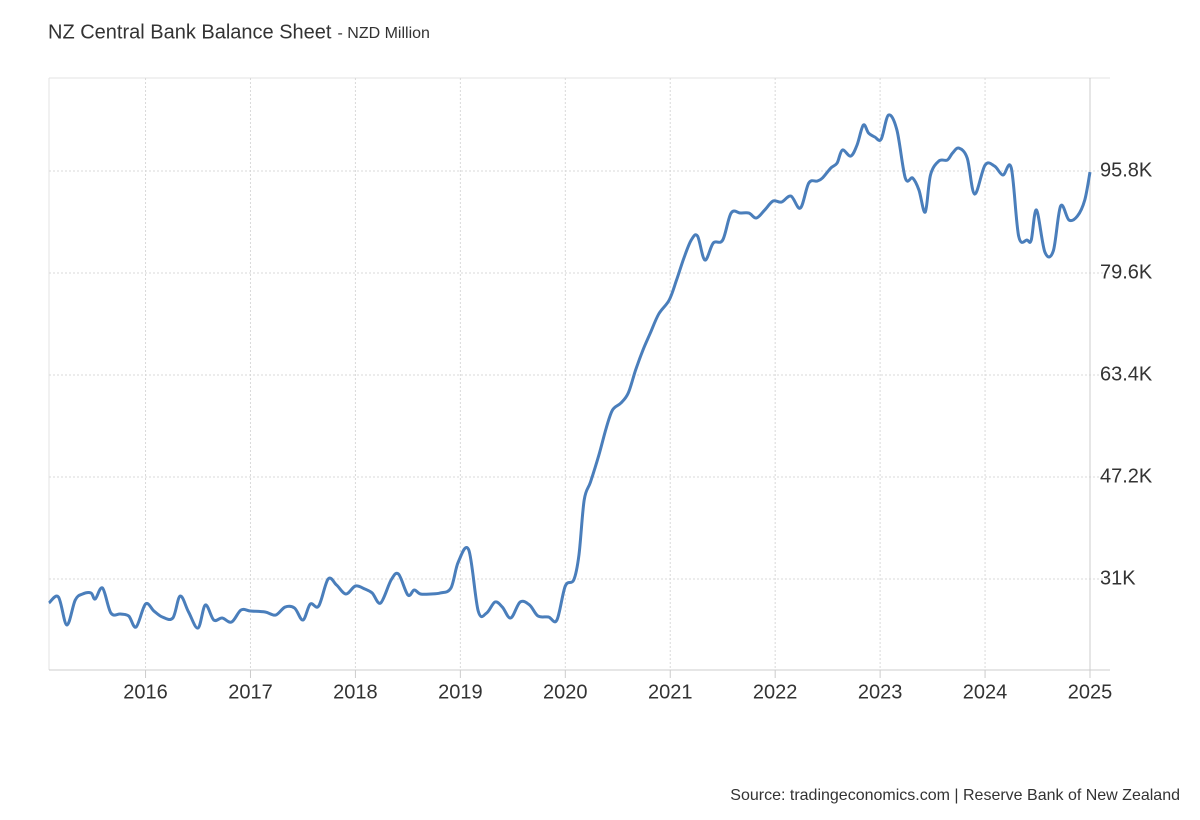 Image resolution: width=1200 pixels, height=820 pixels. Describe the element at coordinates (670, 692) in the screenshot. I see `x-tick-label: 2021` at that location.